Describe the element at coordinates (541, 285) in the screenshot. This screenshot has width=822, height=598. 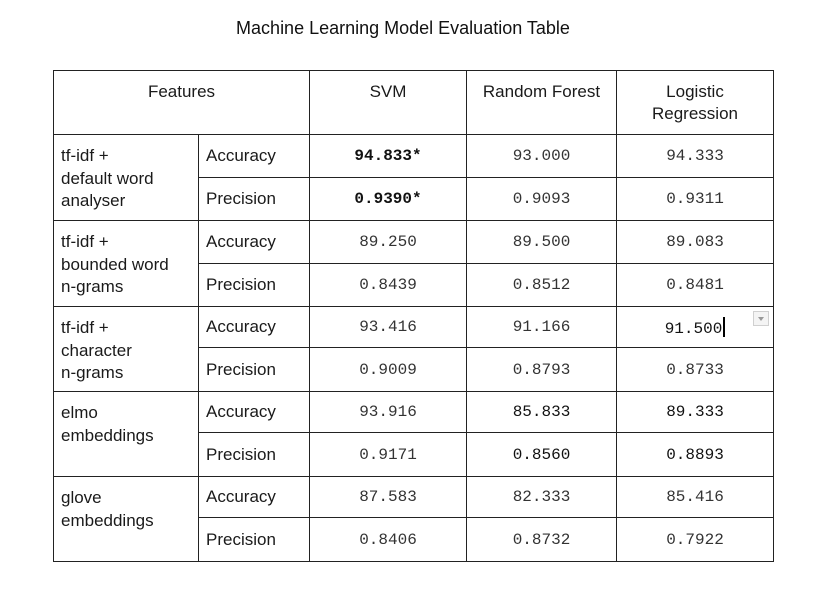
I see `value-cell: 0.8512` at that location.